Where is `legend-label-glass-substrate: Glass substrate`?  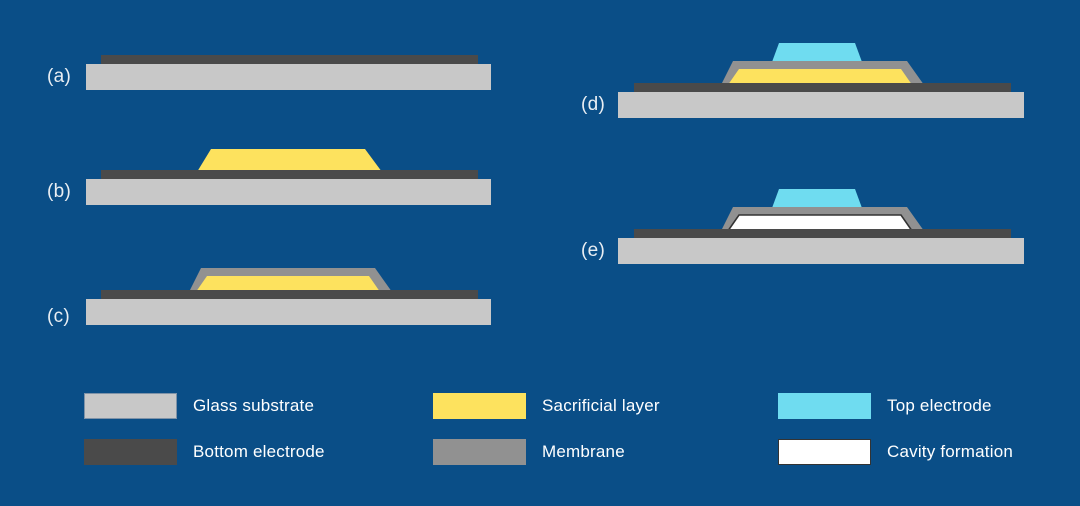 legend-label-glass-substrate: Glass substrate is located at coordinates (254, 405).